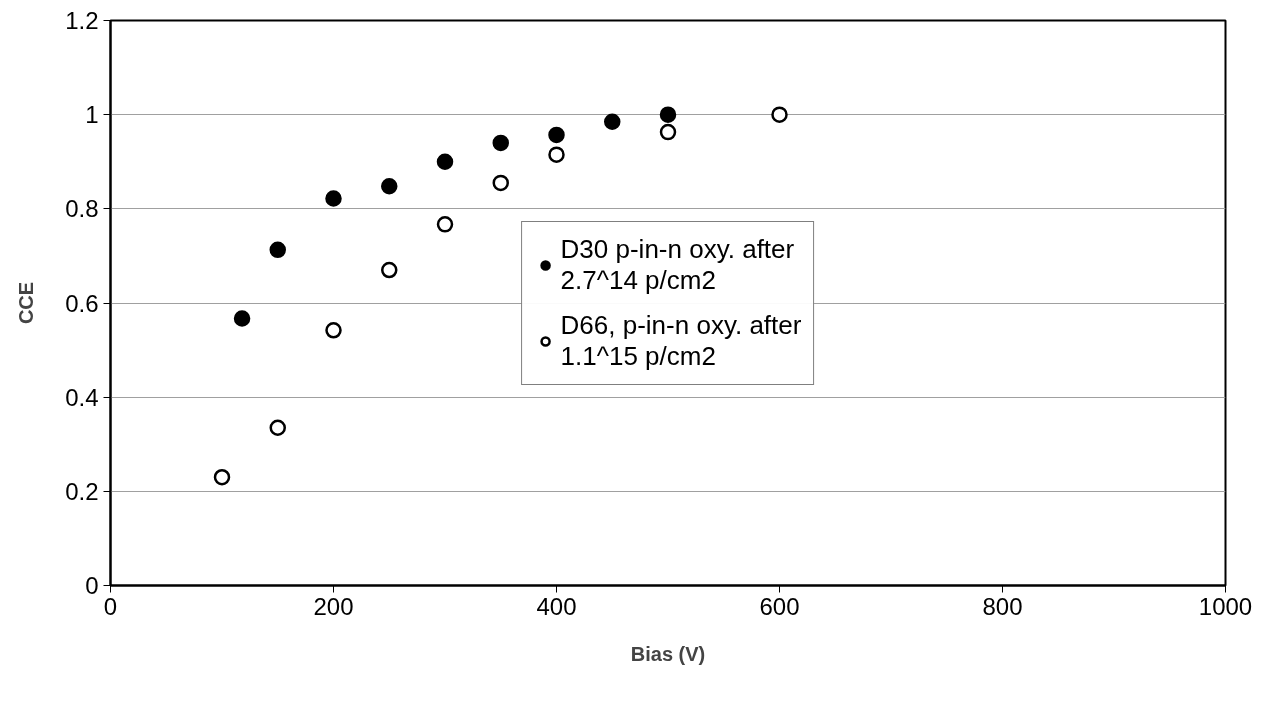  What do you see at coordinates (556, 606) in the screenshot?
I see `x-tick-label: 400` at bounding box center [556, 606].